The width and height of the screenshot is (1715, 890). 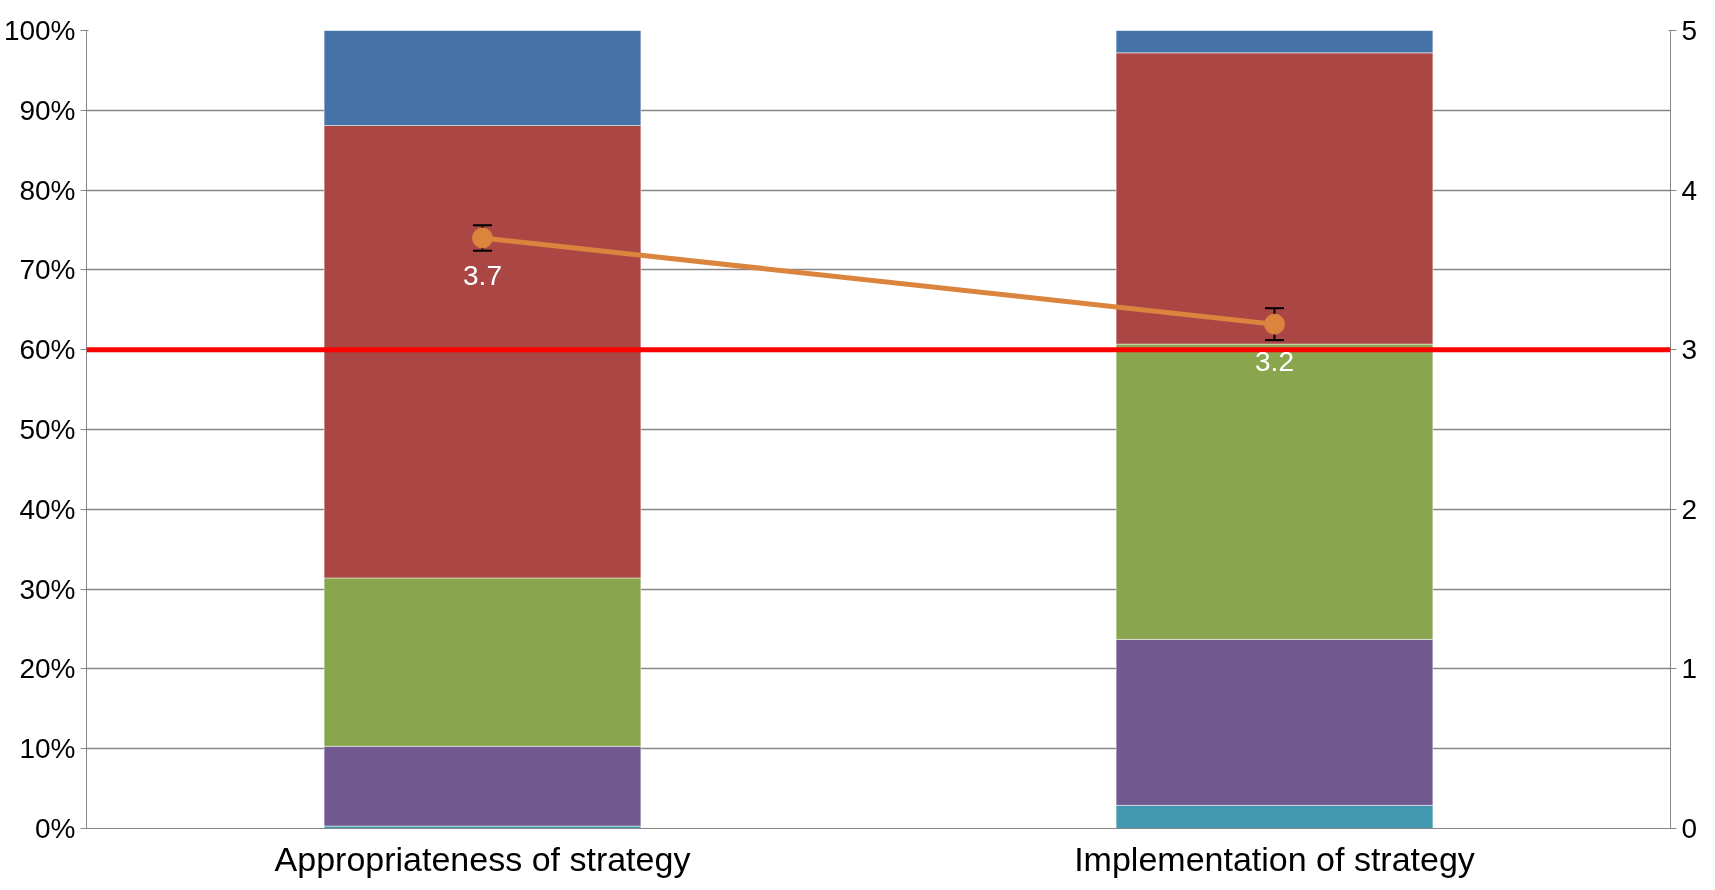 What do you see at coordinates (47, 749) in the screenshot?
I see `y-tick-label: 10%` at bounding box center [47, 749].